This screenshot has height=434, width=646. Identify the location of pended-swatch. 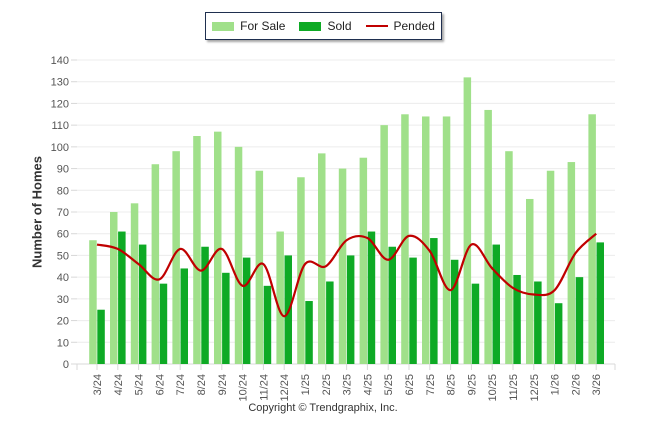
(376, 26).